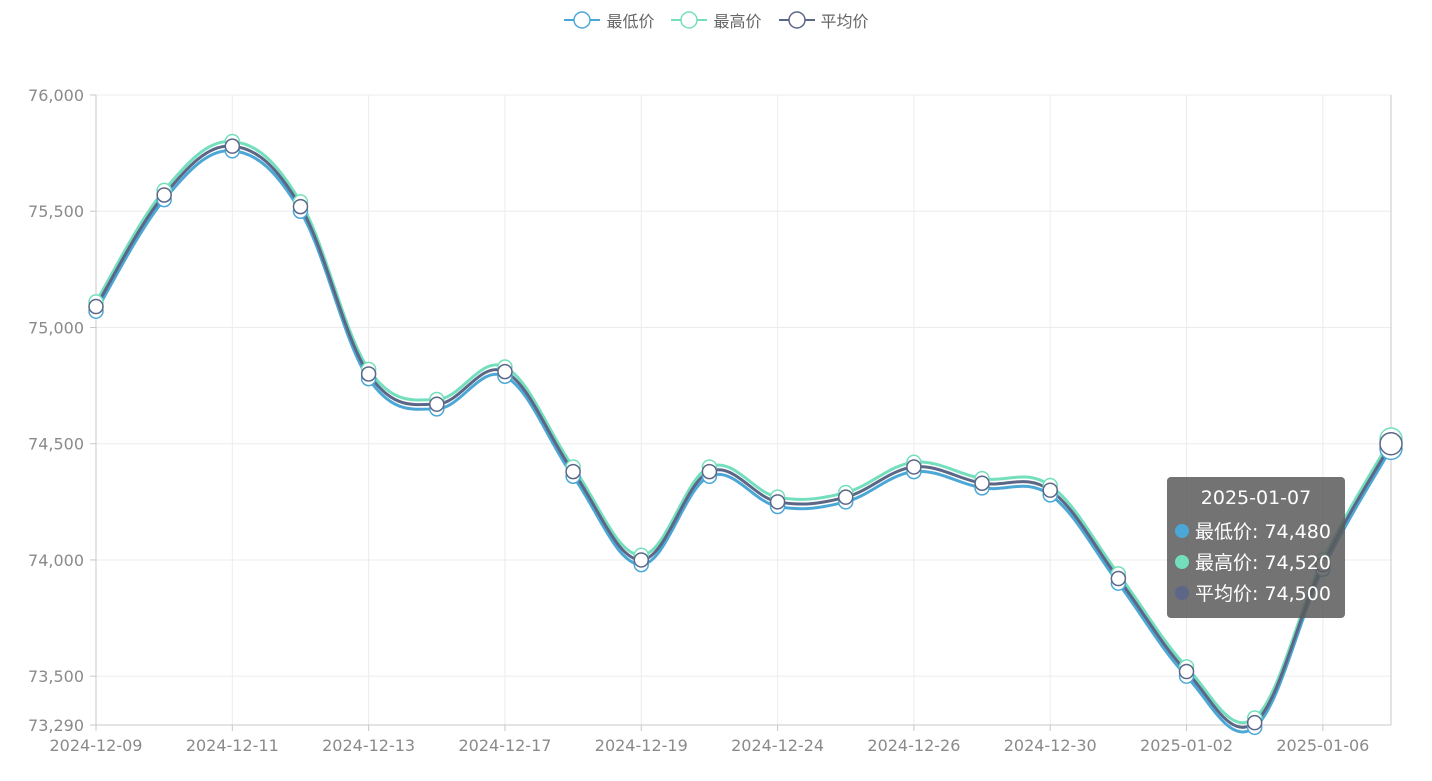  I want to click on x-tick-label: 2024-12-11, so click(232, 745).